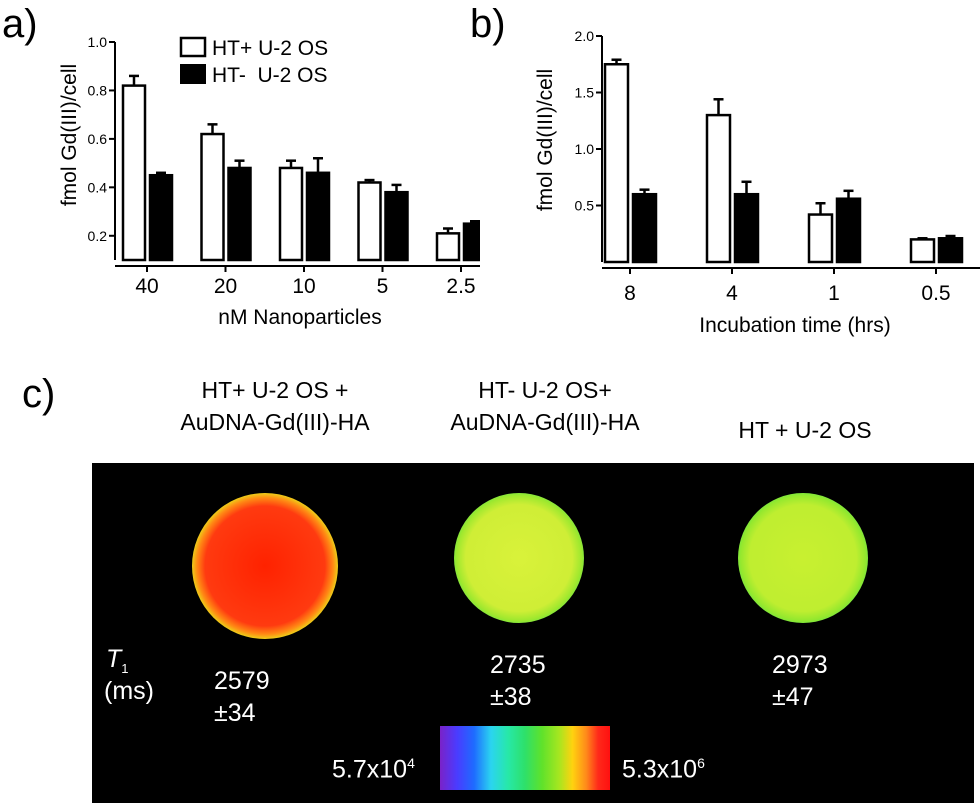 This screenshot has width=980, height=808. I want to click on colorbar-min-exp: 4, so click(411, 763).